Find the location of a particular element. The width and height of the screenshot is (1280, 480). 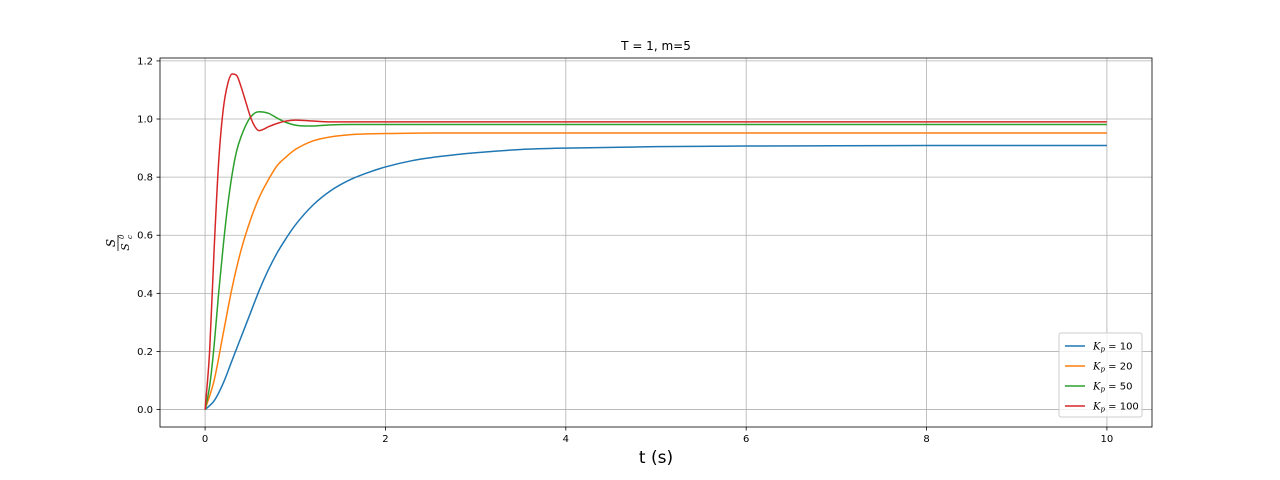

x-tick-label: 2 is located at coordinates (385, 439).